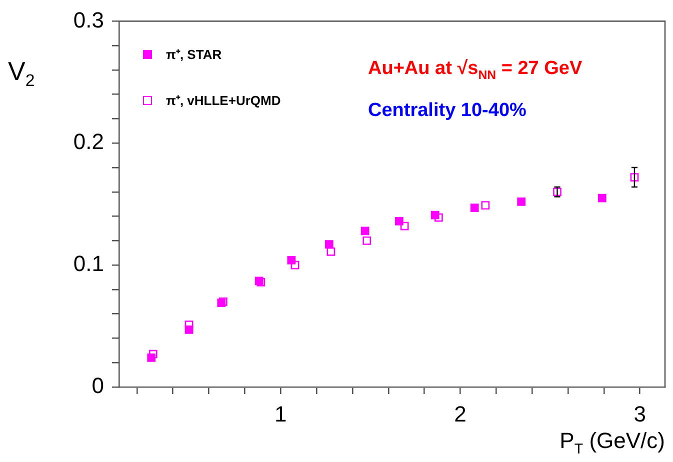 The width and height of the screenshot is (673, 462). Describe the element at coordinates (223, 100) in the screenshot. I see `legend-label: π⁺, vHLLE+UrQMD` at that location.